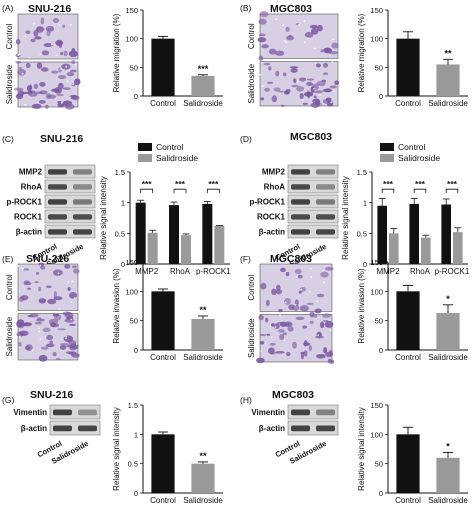  What do you see at coordinates (362, 233) in the screenshot?
I see `y-tick-label: 0.5` at bounding box center [362, 233].